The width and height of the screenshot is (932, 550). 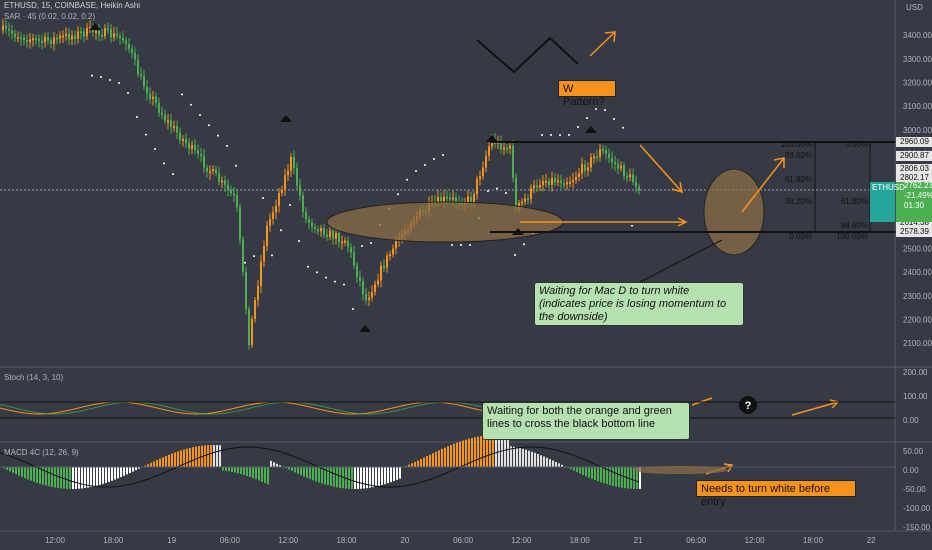 I want to click on time-label: 19, so click(x=171, y=540).